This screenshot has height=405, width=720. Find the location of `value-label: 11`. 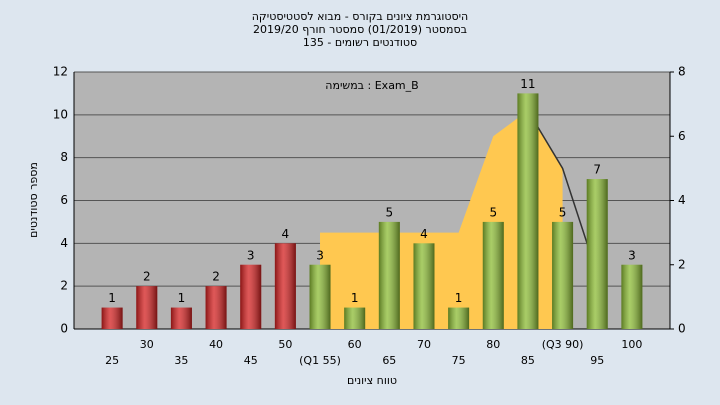

value-label: 11 is located at coordinates (527, 84).